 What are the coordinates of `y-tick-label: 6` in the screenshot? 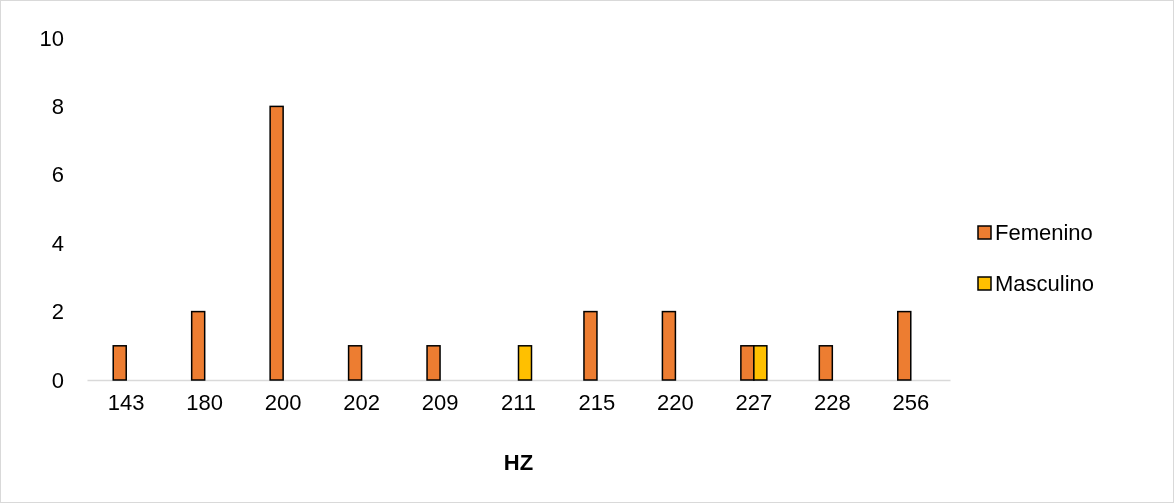 It's located at (57, 175).